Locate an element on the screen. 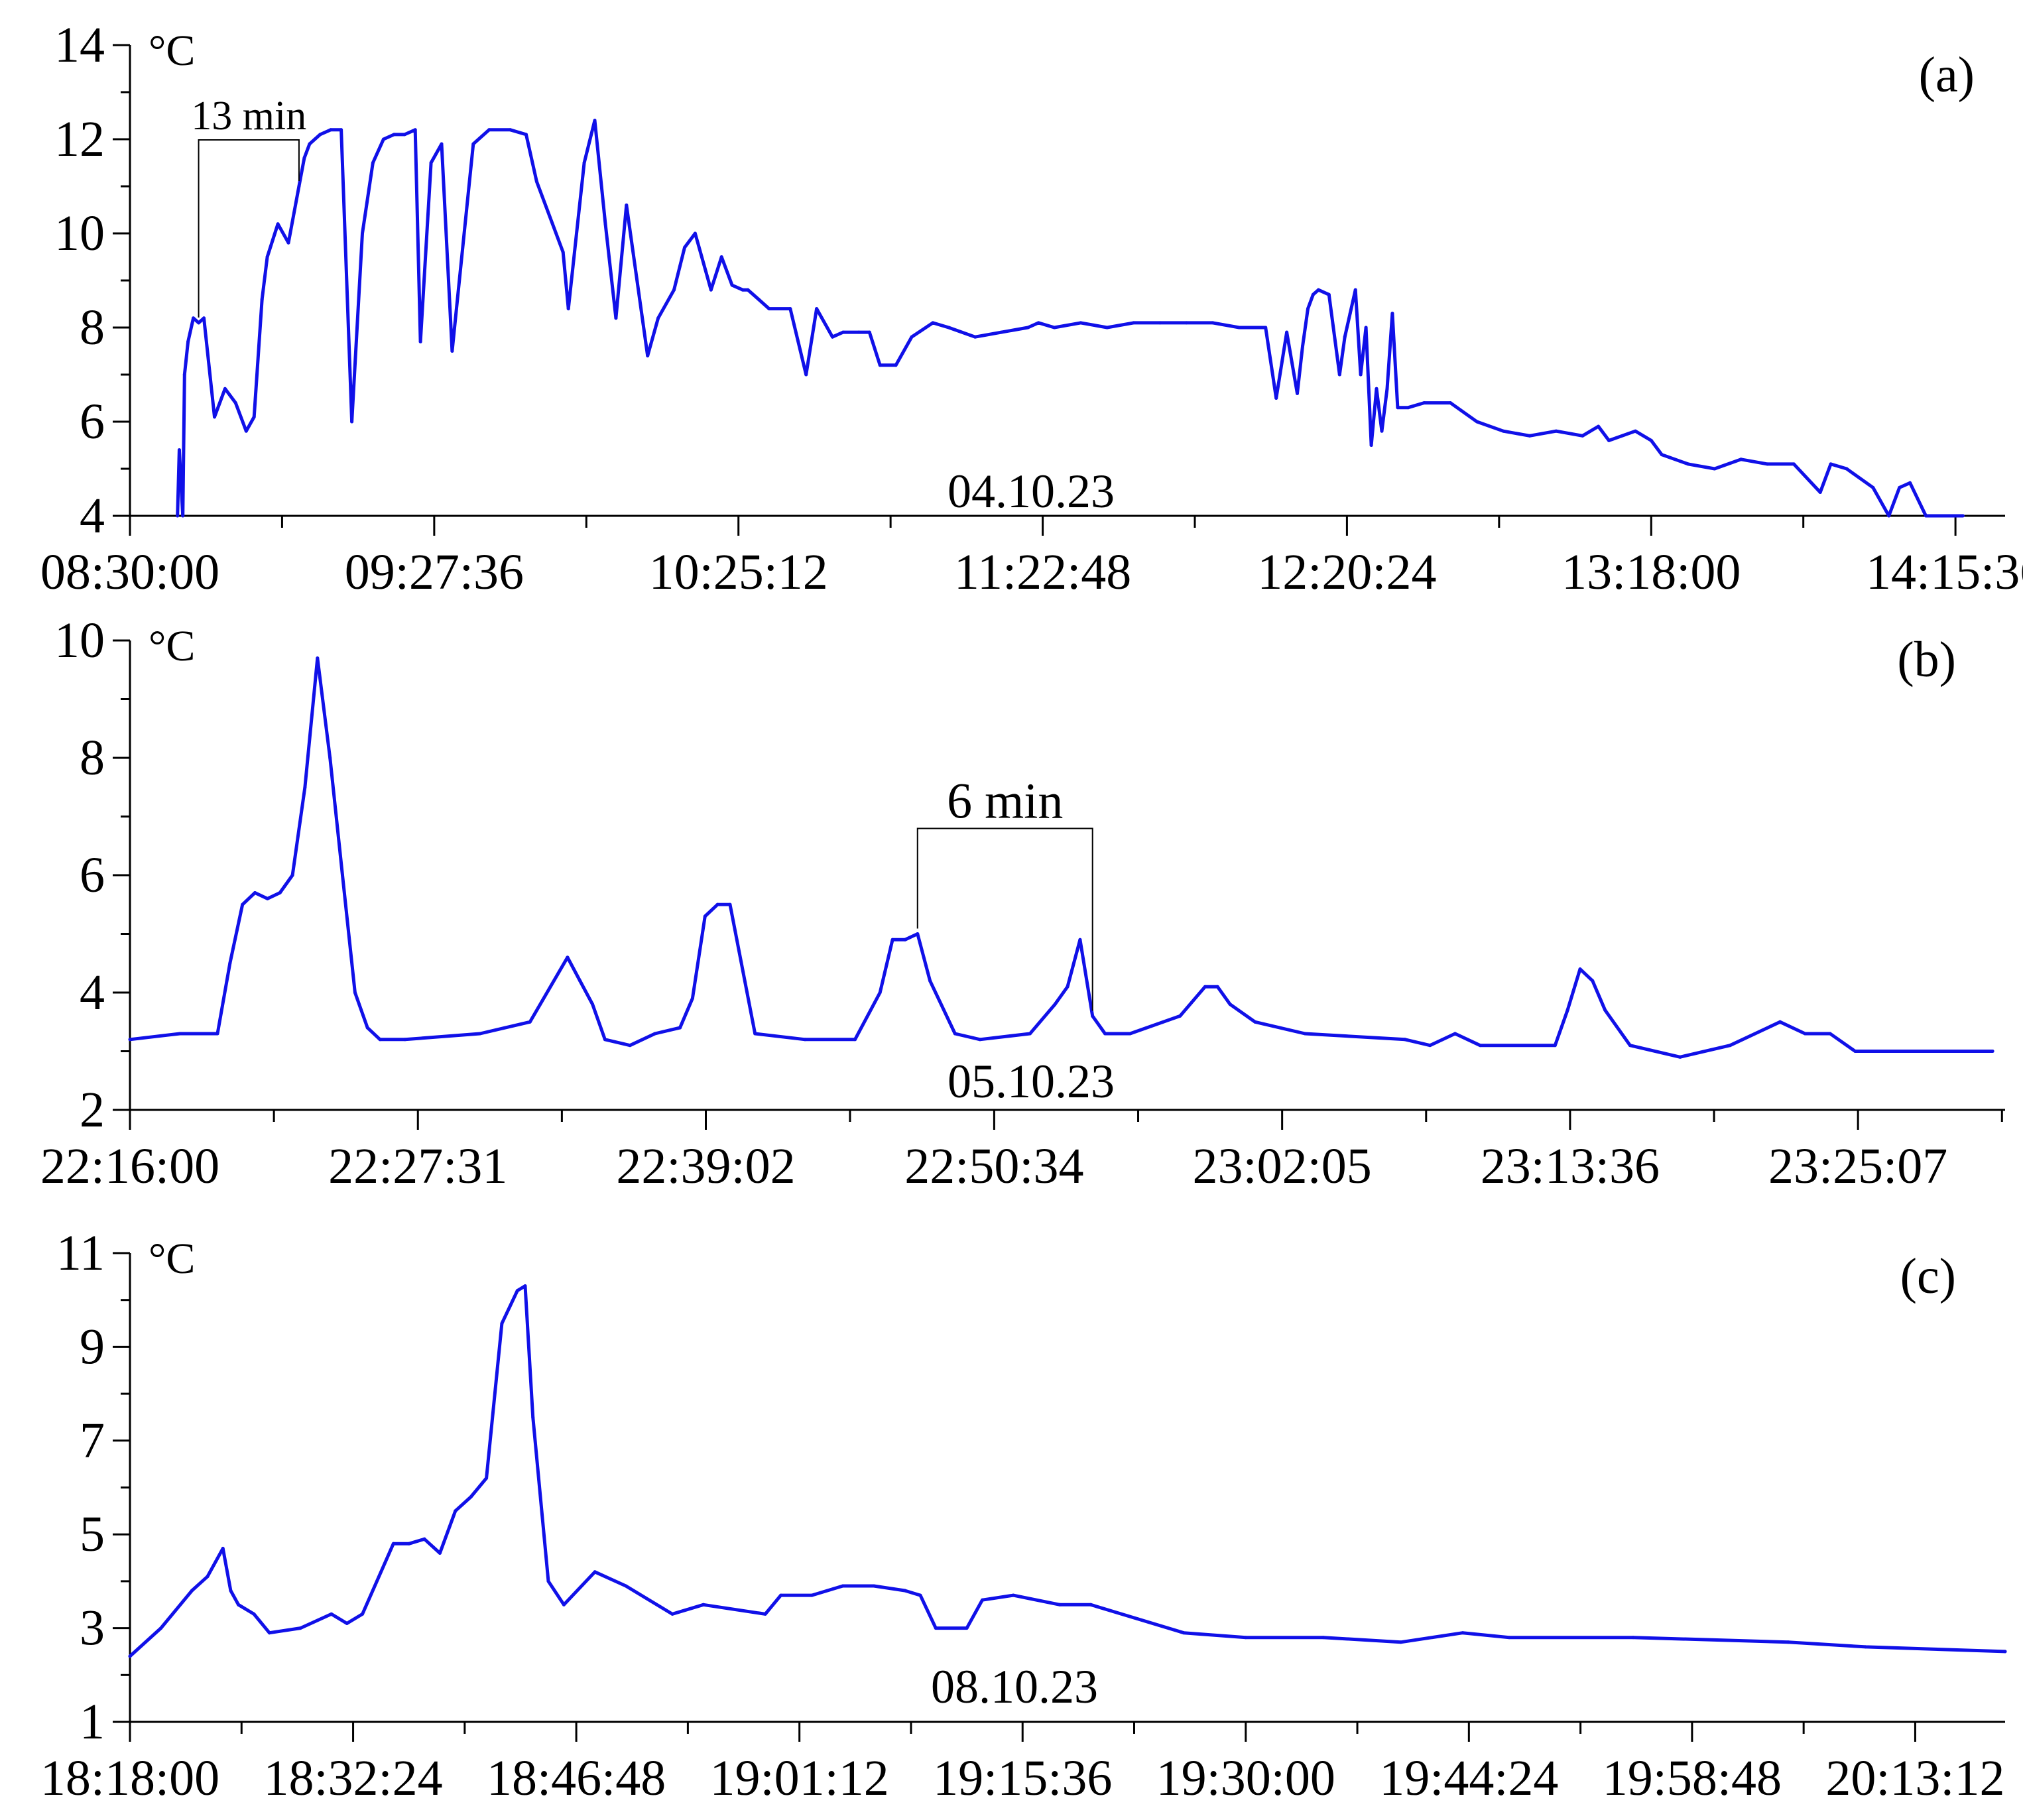  annotation-bracket is located at coordinates (1004, 919).